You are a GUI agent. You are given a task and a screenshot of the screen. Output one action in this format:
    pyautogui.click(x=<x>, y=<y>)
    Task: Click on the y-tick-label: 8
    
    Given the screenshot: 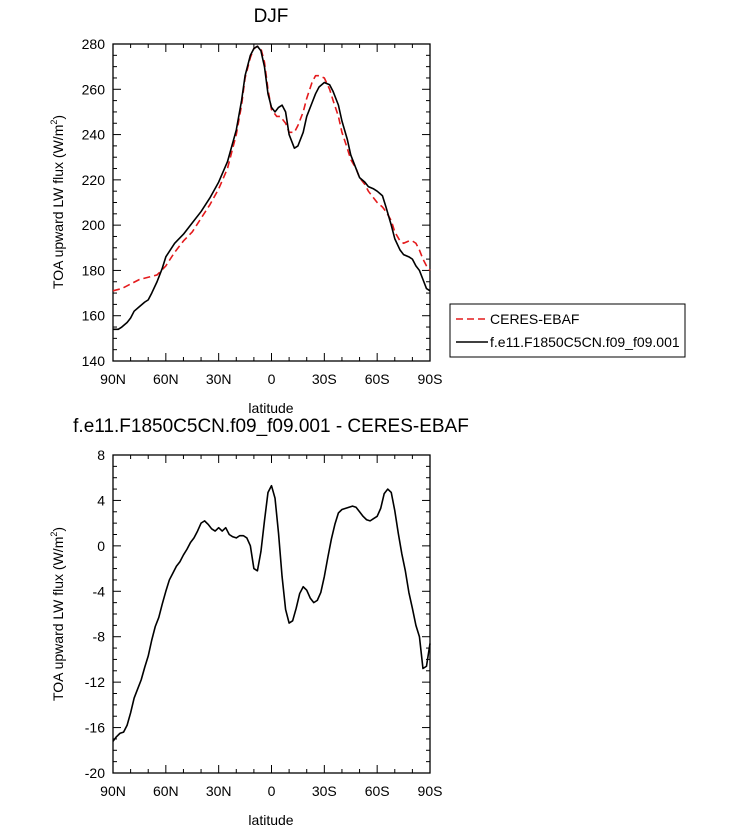 What is the action you would take?
    pyautogui.click(x=101, y=455)
    